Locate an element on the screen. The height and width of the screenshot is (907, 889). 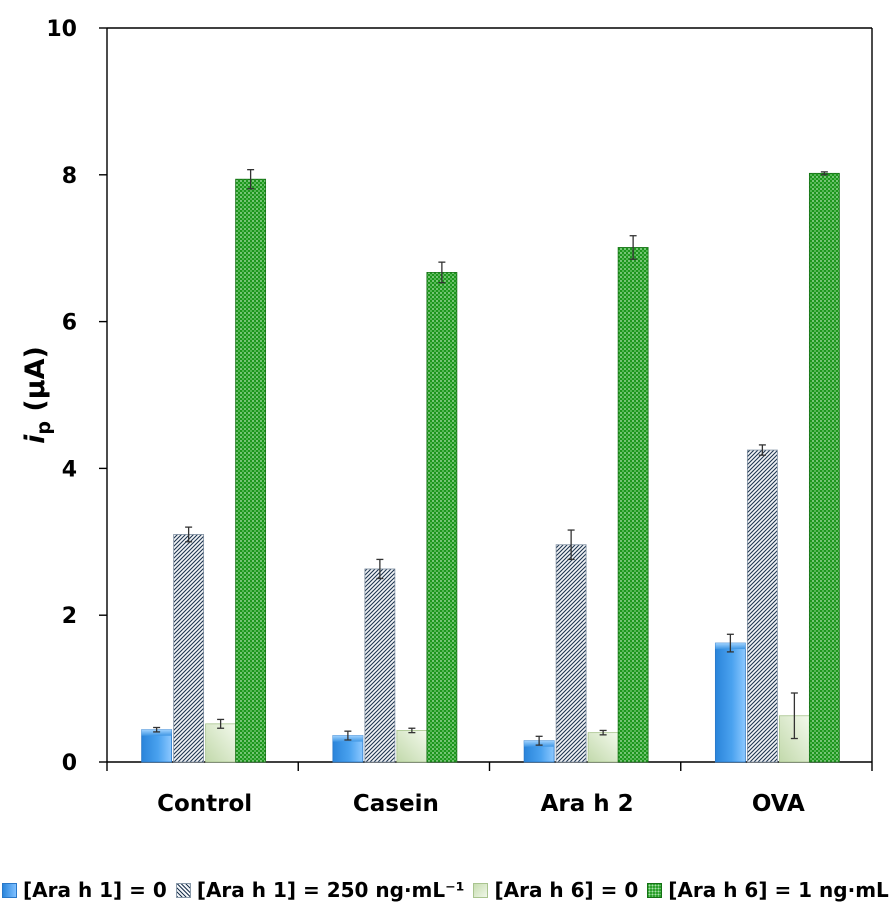
y-axis-label-main: i is located at coordinates (35, 439).